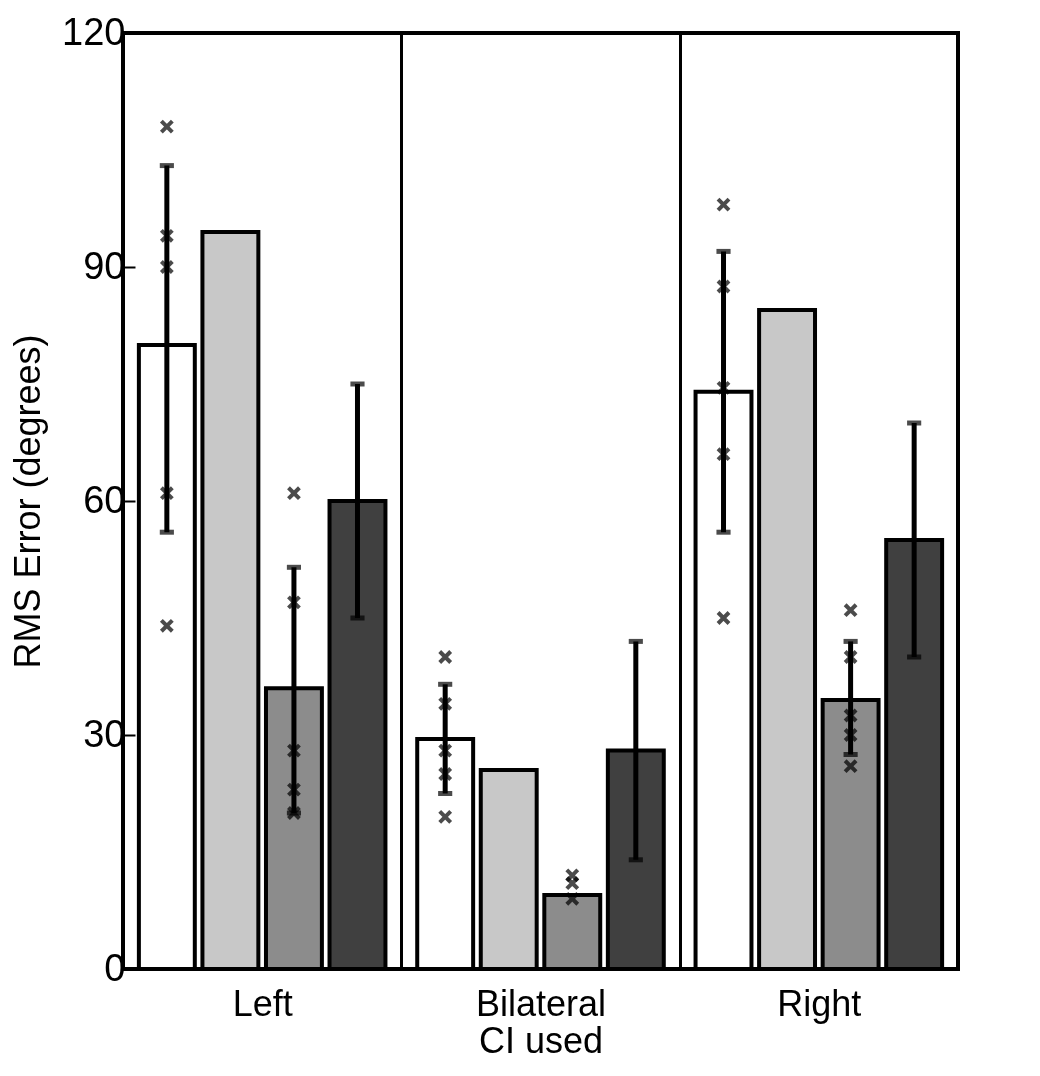  I want to click on x-tick-label: Right, so click(819, 1003).